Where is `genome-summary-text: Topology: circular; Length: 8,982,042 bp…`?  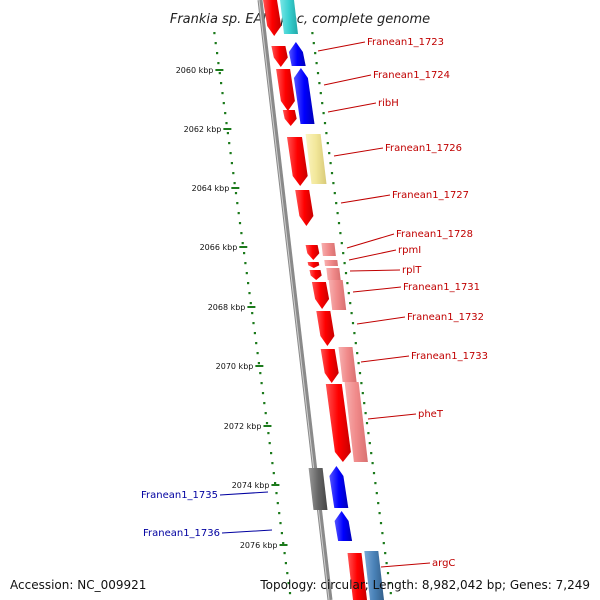 genome-summary-text: Topology: circular; Length: 8,982,042 bp… is located at coordinates (425, 585).